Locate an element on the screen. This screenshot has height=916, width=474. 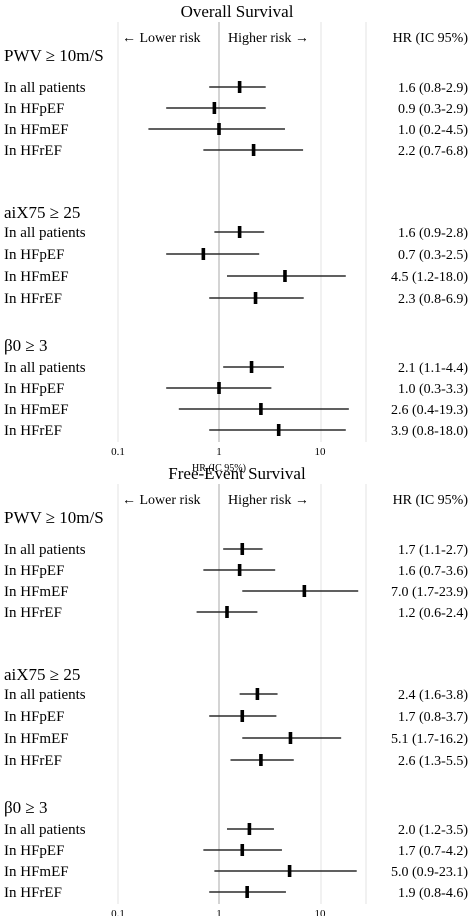
hr-value-text: 1.7 (0.7-4.2) is located at coordinates (433, 851).